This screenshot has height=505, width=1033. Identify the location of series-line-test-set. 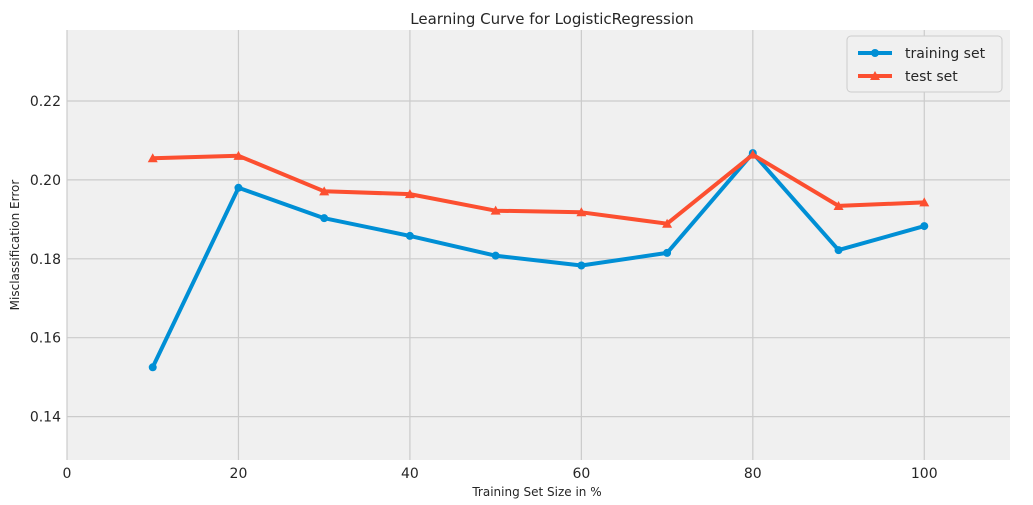
(538, 189).